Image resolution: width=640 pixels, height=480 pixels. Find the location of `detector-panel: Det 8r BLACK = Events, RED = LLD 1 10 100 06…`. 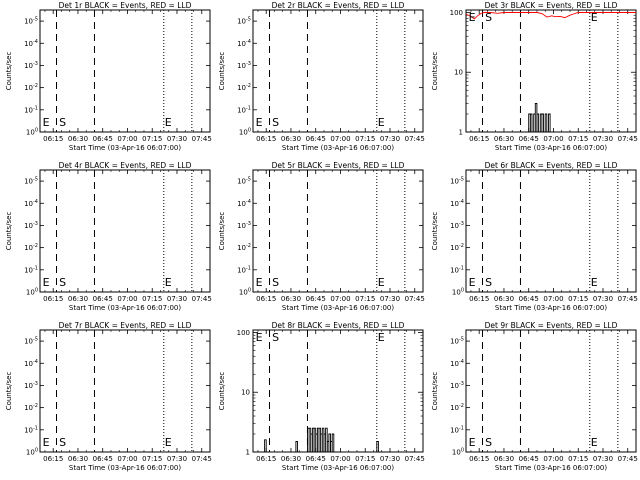

detector-panel: Det 8r BLACK = Events, RED = LLD 1 10 100 06… is located at coordinates (321, 396).